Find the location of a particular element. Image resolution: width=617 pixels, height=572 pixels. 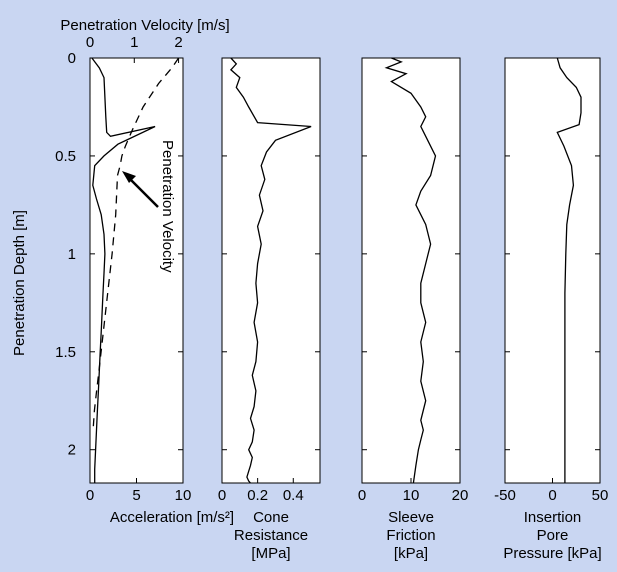

y-tick-label: 1 is located at coordinates (72, 254).